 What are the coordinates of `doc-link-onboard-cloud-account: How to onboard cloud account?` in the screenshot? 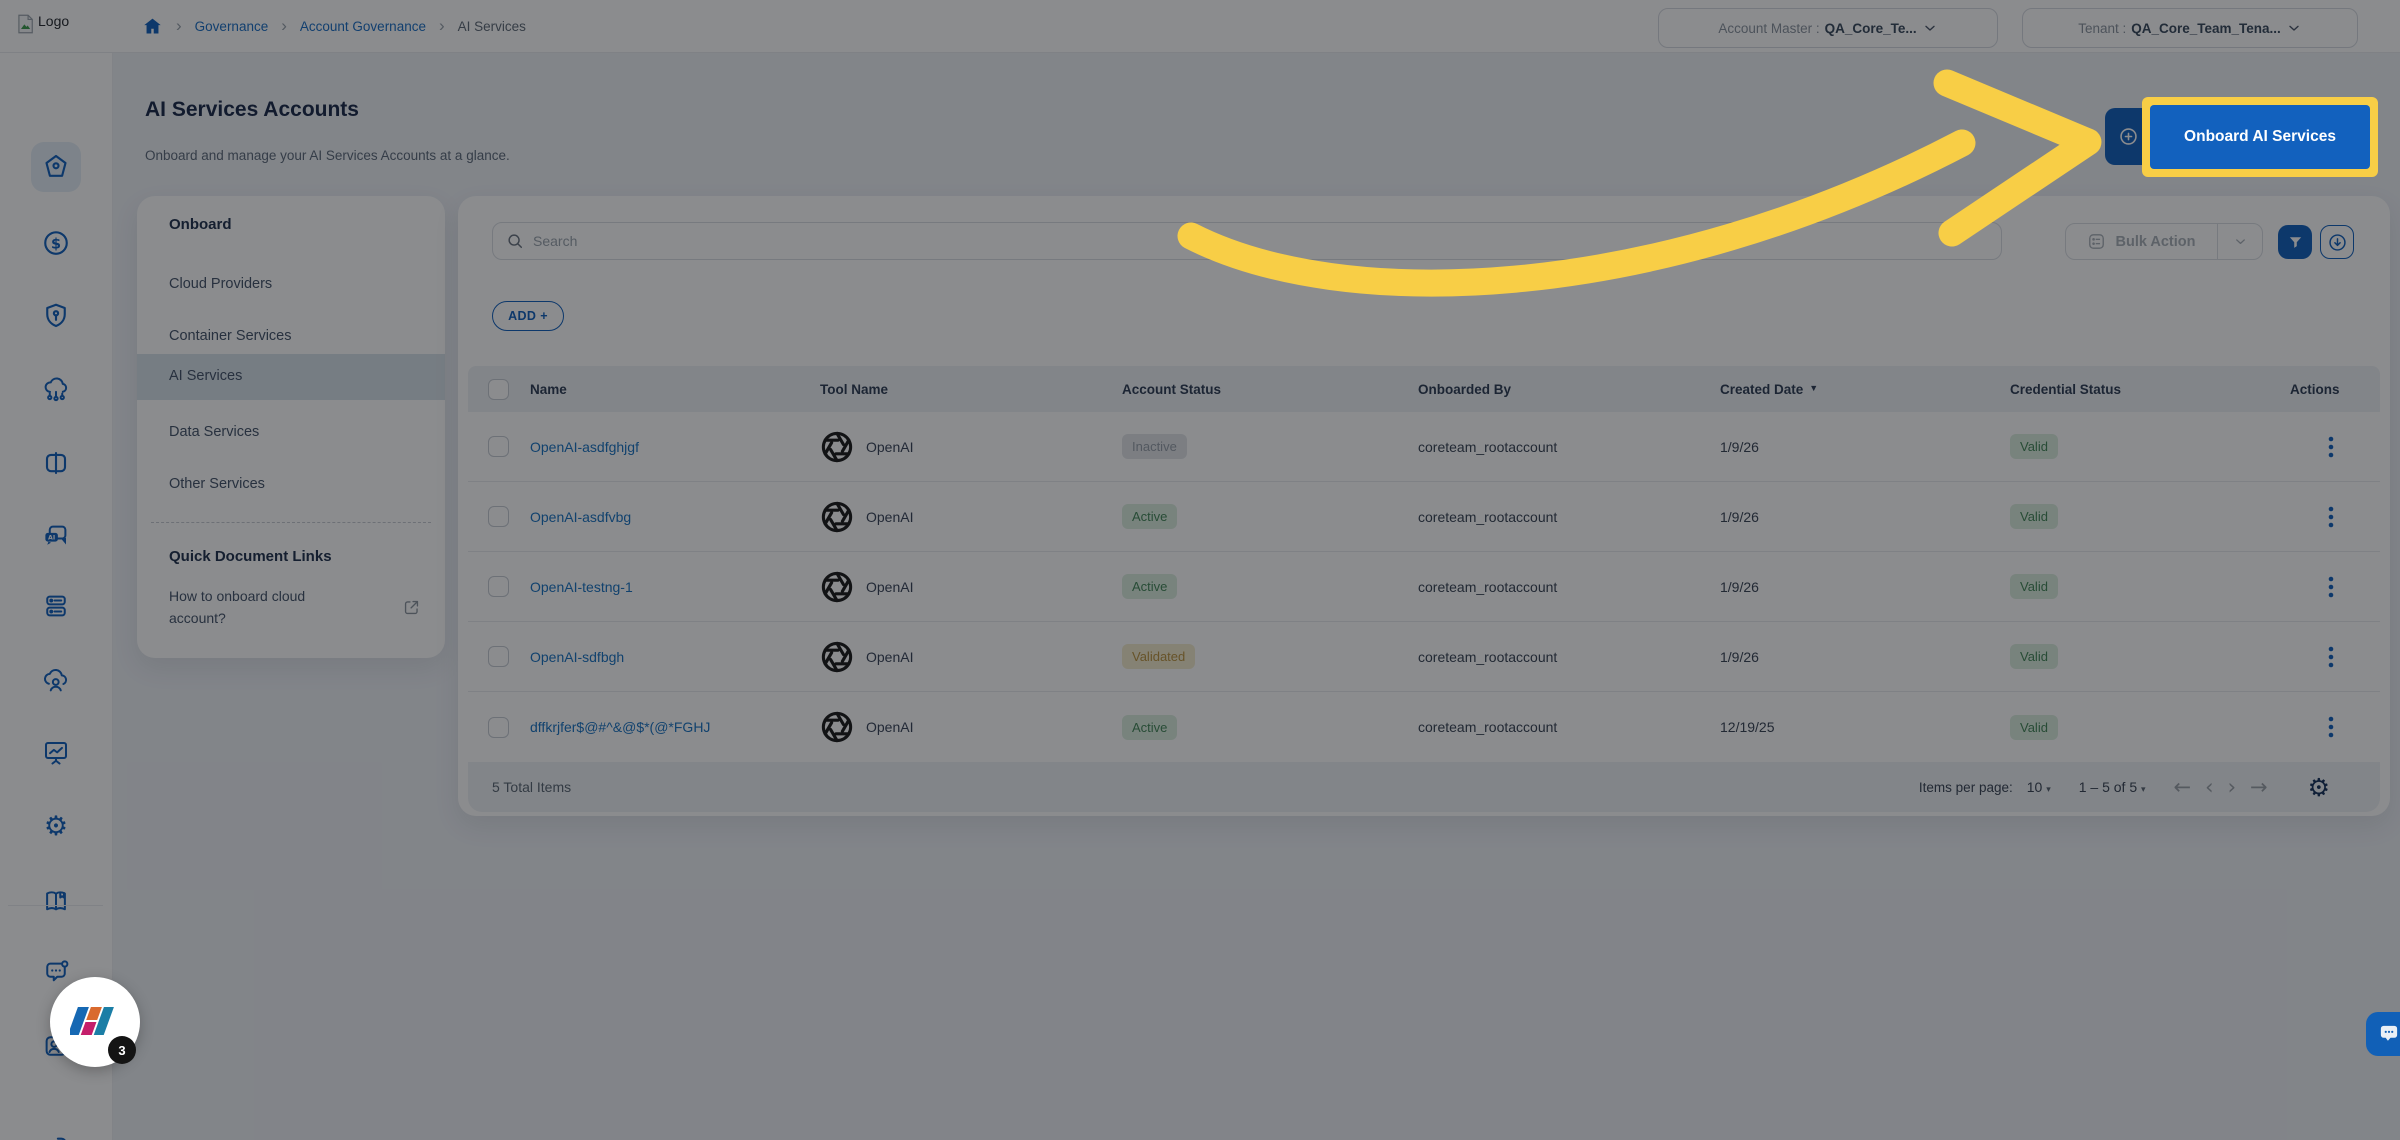 It's located at (237, 607).